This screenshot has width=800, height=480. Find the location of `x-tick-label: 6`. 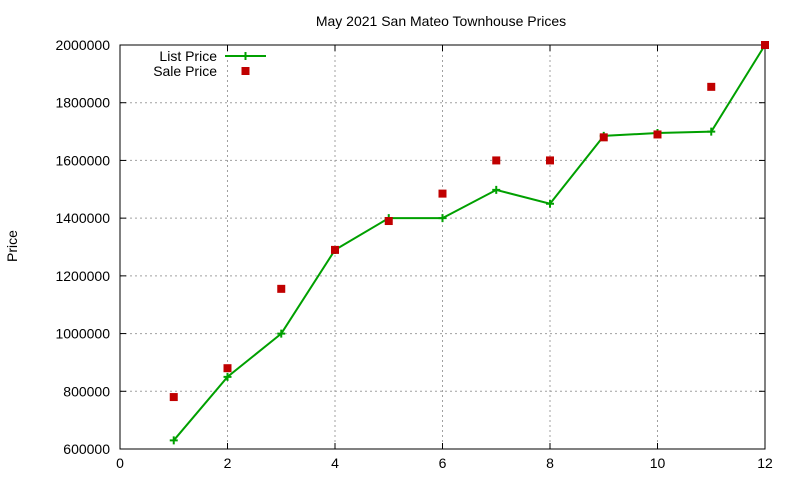

x-tick-label: 6 is located at coordinates (443, 463).